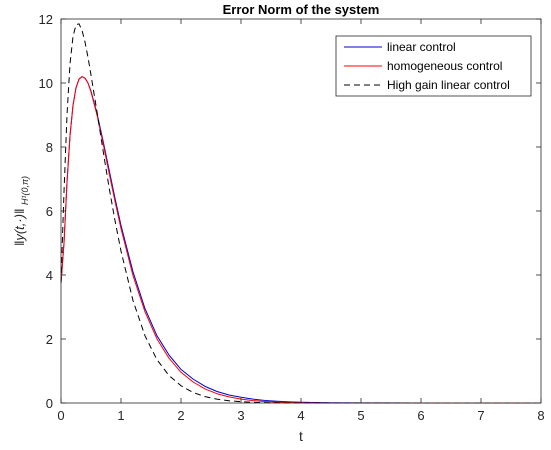  I want to click on legend-label-3: High gain linear control, so click(448, 85).